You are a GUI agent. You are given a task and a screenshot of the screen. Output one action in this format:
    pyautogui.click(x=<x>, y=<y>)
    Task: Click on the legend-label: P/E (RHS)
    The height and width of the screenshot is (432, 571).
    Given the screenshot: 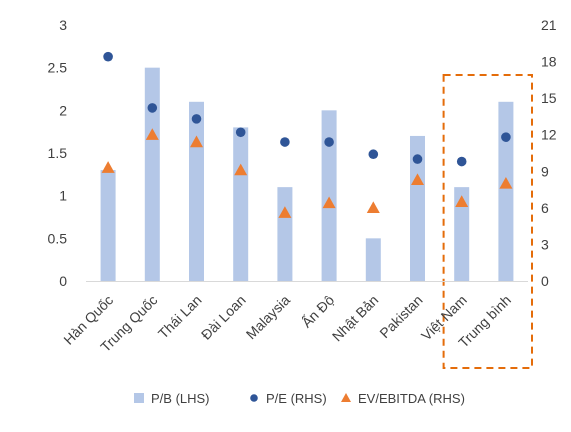 What is the action you would take?
    pyautogui.click(x=296, y=398)
    